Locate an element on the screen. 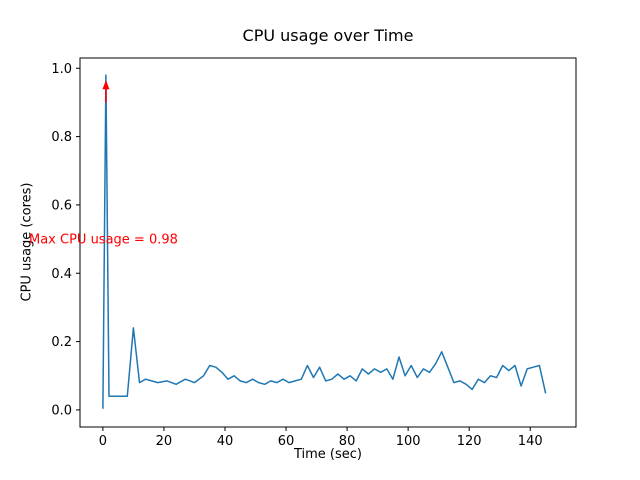 This screenshot has height=480, width=640. x-tick-label: 0 is located at coordinates (103, 441).